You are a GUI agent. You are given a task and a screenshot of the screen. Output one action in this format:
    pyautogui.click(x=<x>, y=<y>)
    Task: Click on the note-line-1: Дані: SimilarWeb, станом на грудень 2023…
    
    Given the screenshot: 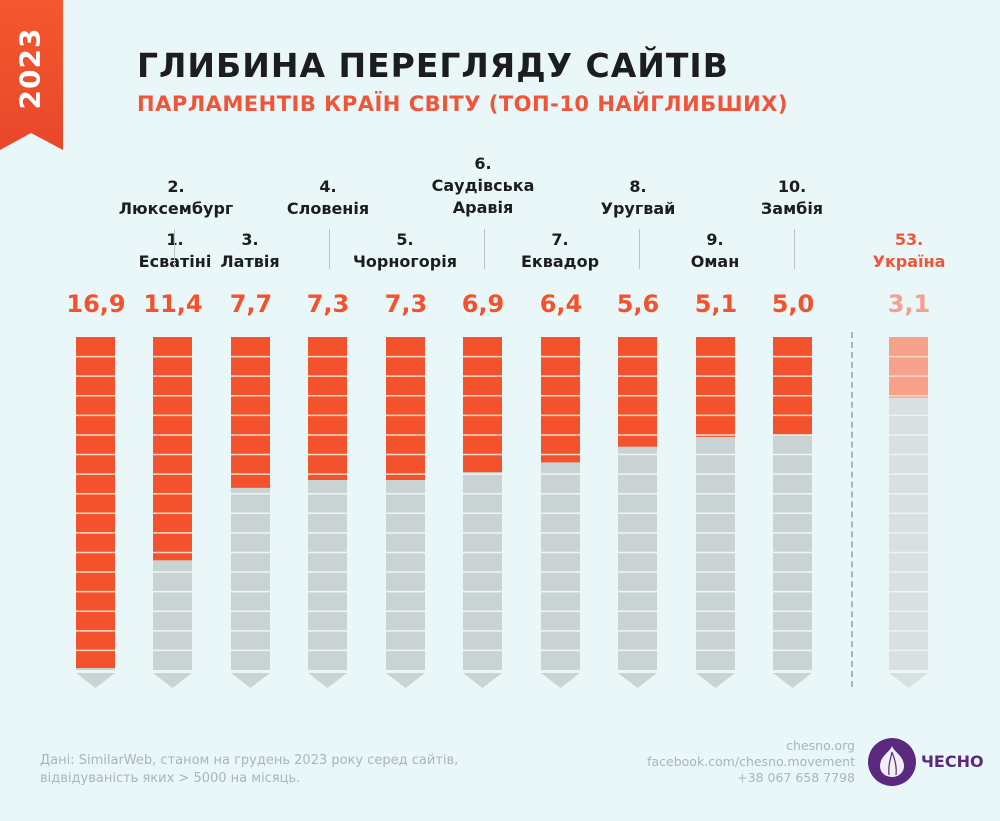 What is the action you would take?
    pyautogui.click(x=249, y=760)
    